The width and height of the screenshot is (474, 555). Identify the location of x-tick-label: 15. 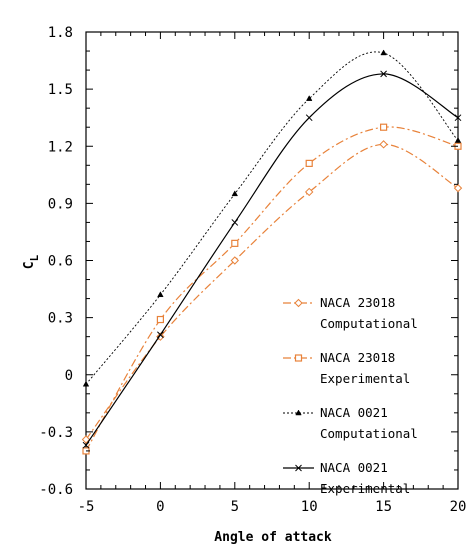
(383, 507).